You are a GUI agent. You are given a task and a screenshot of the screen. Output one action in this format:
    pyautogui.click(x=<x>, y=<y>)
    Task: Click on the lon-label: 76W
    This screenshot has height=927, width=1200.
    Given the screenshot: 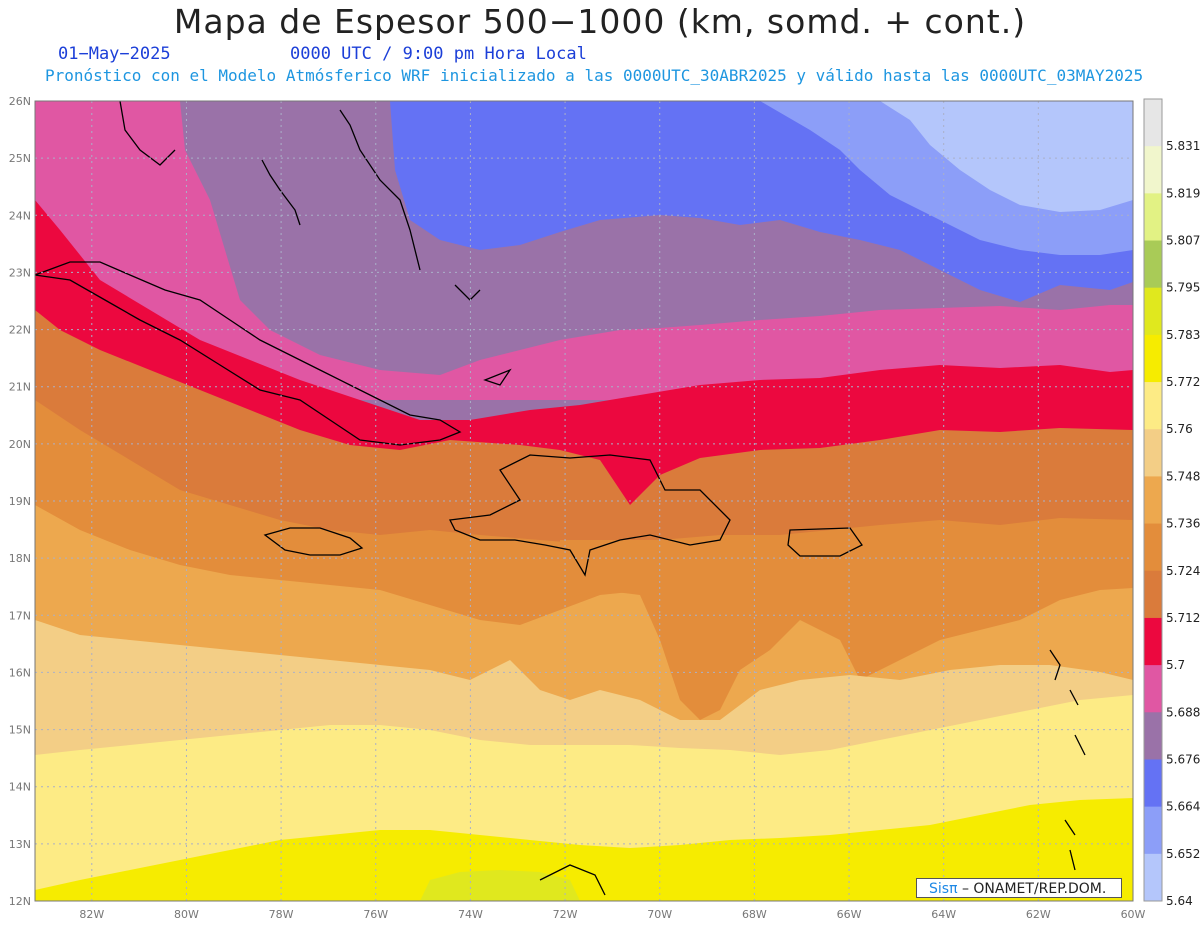 What is the action you would take?
    pyautogui.click(x=375, y=914)
    